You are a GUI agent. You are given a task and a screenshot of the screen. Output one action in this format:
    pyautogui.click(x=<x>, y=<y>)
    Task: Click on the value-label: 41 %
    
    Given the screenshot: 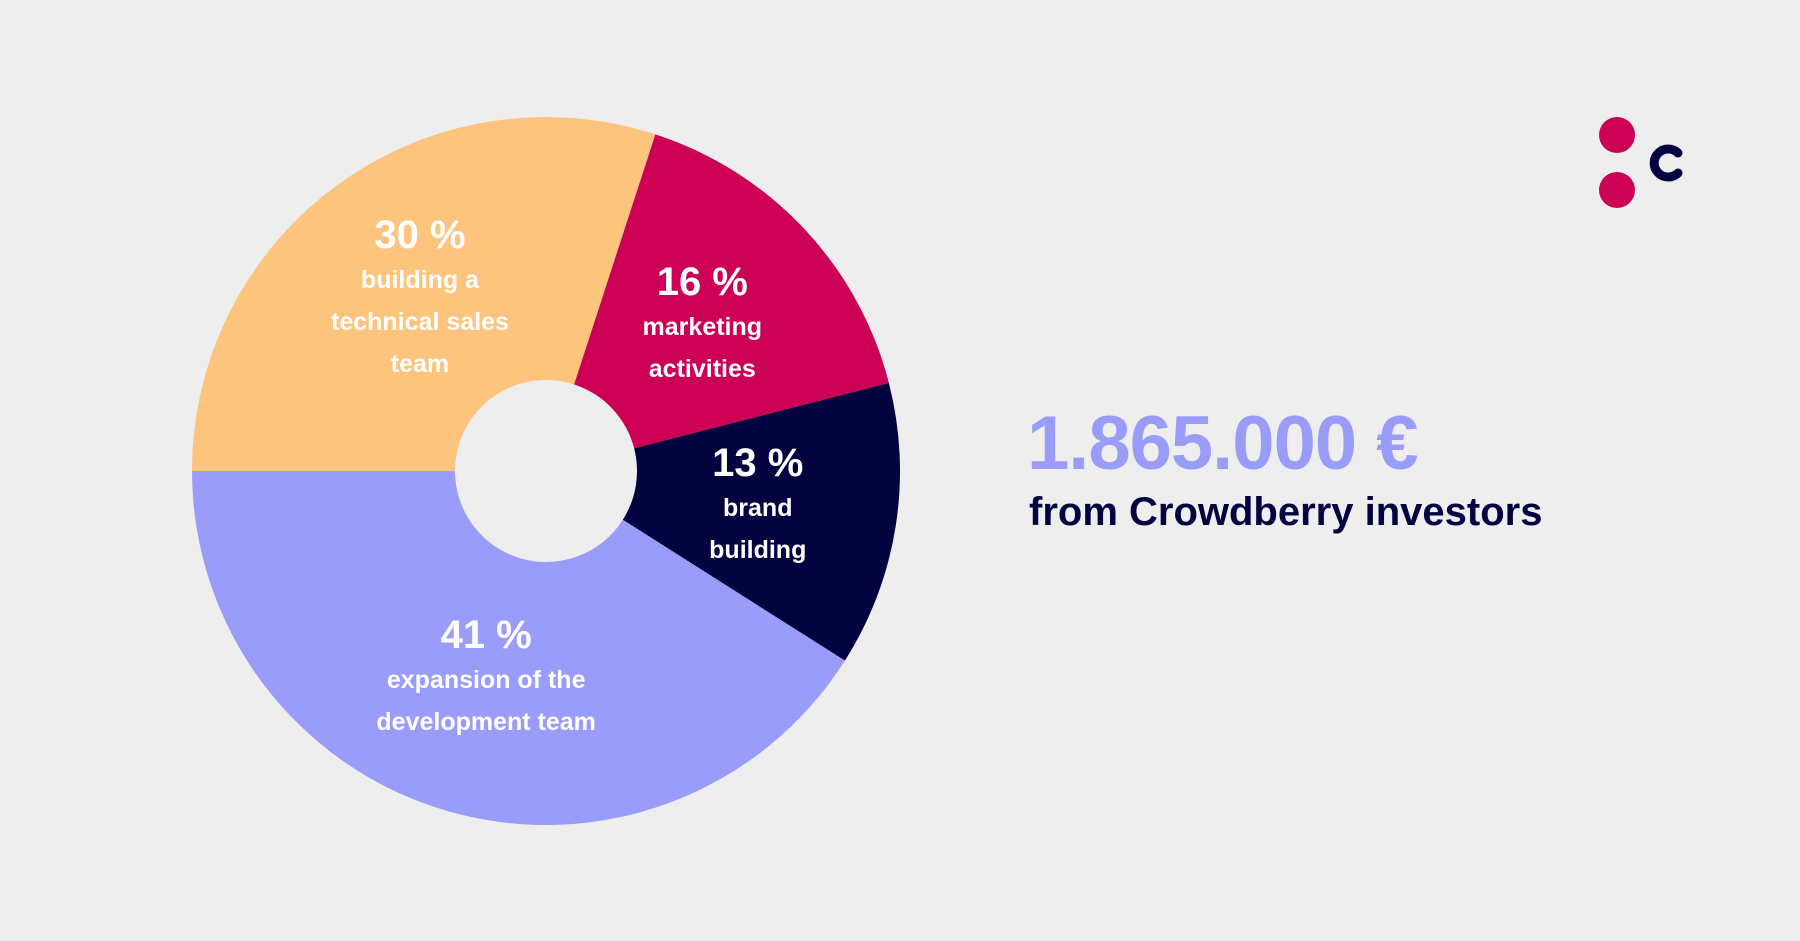 What is the action you would take?
    pyautogui.click(x=486, y=634)
    